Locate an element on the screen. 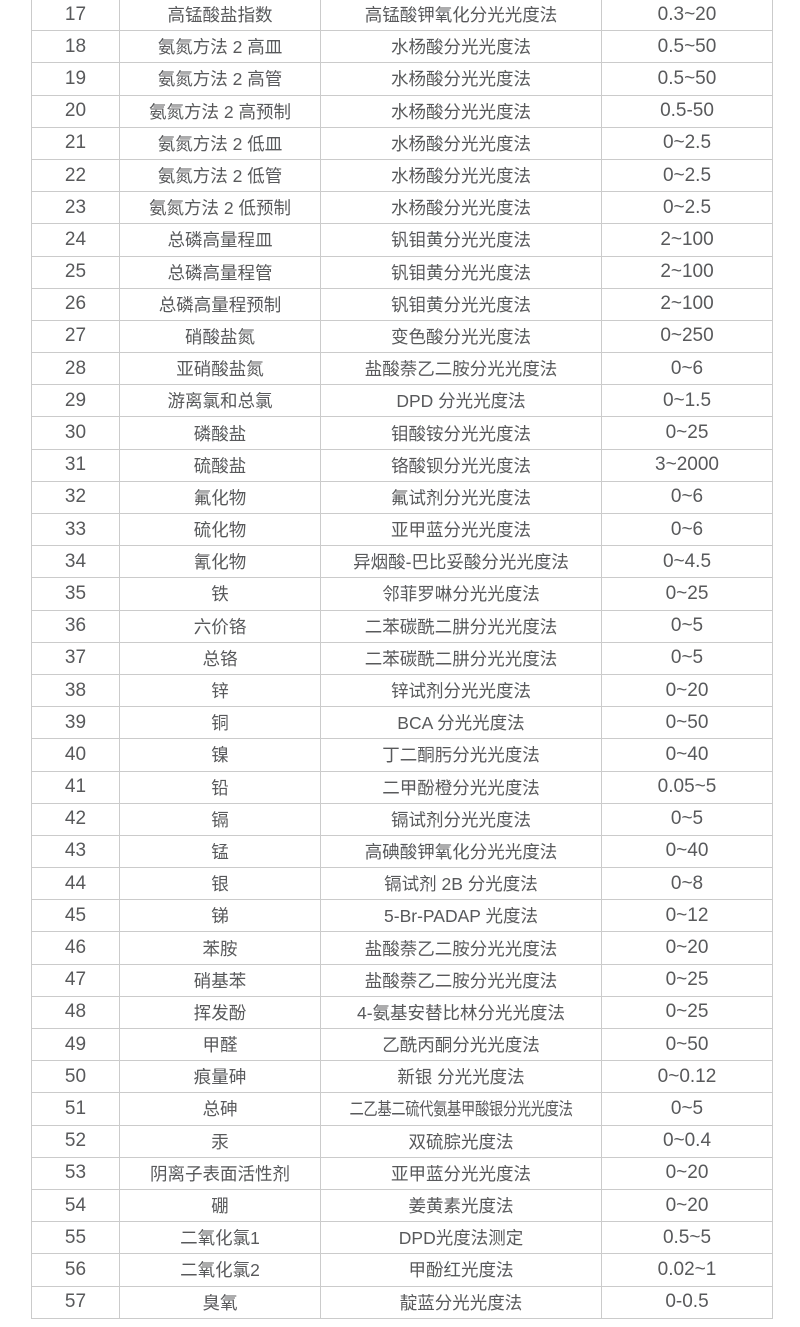  range-cell: 0~12 is located at coordinates (687, 916).